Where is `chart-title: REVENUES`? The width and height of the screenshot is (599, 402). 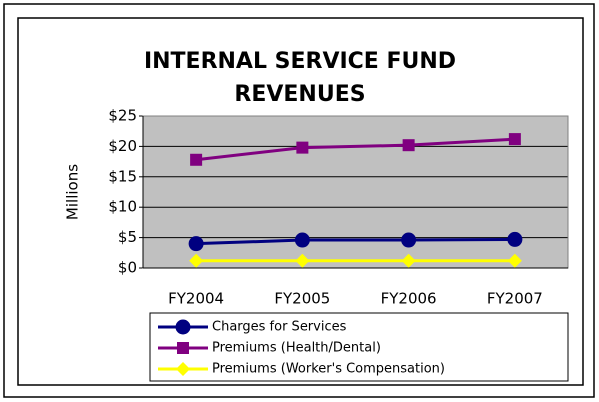 chart-title: REVENUES is located at coordinates (299, 94).